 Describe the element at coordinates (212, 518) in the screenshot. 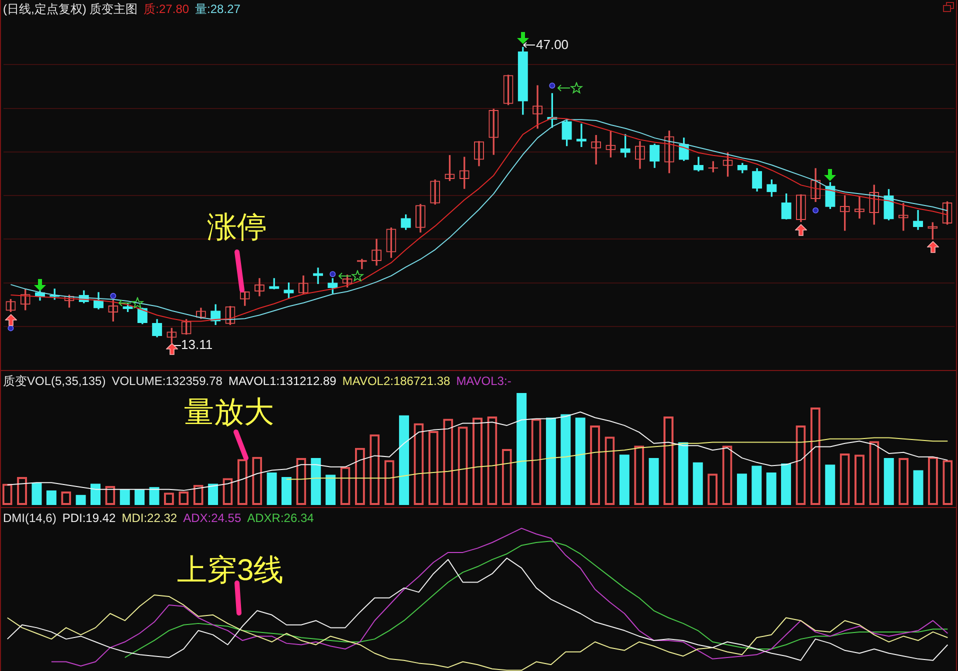

I see `text: ADX:24.55` at that location.